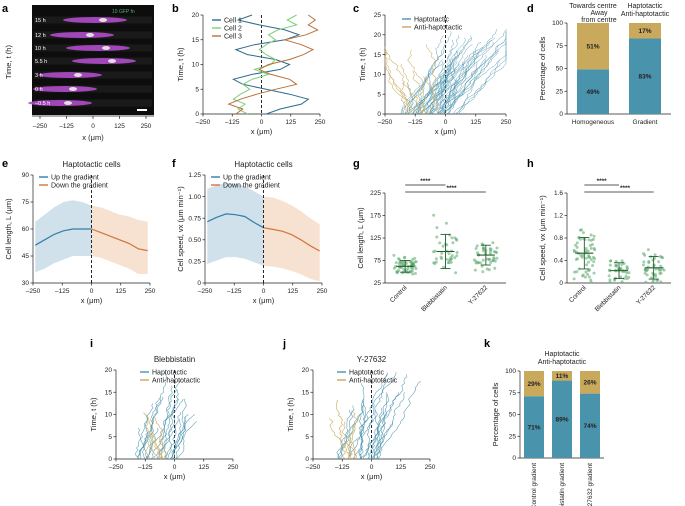 This screenshot has width=685, height=506. Describe the element at coordinates (284, 344) in the screenshot. I see `panel-label-j: j` at that location.